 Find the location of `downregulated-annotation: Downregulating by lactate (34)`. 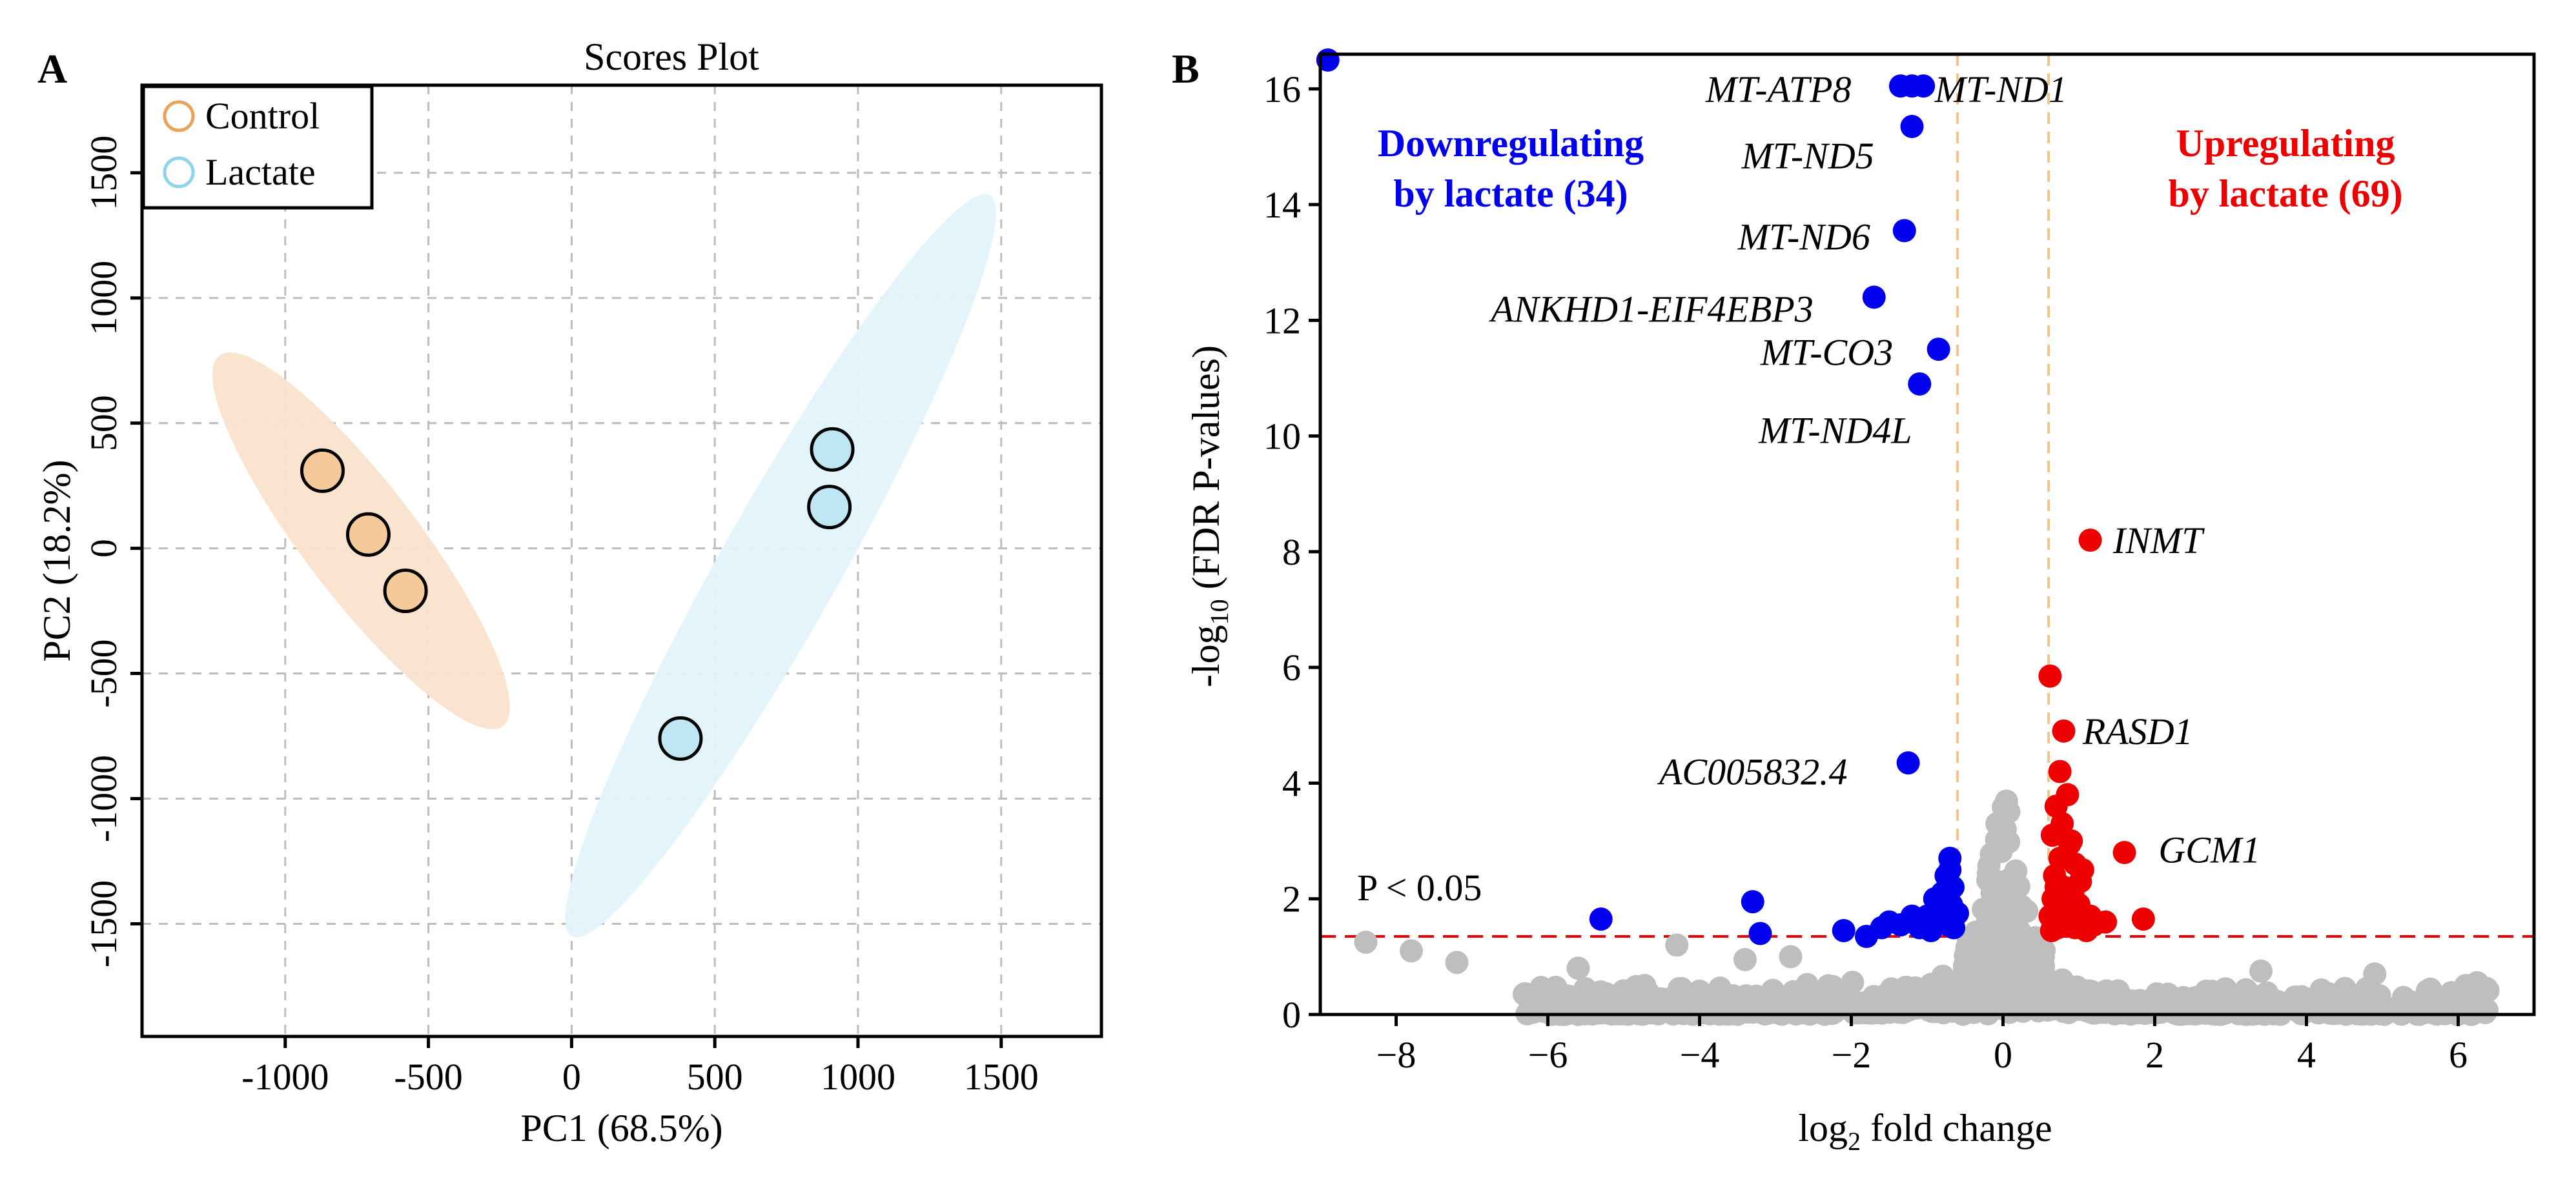

downregulated-annotation: Downregulating by lactate (34) is located at coordinates (1511, 168).